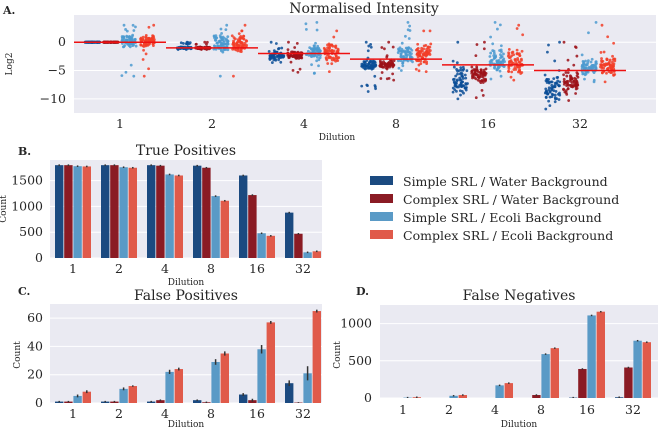 This screenshot has width=659, height=429. I want to click on chart-title: Normalised Intensity, so click(364, 9).